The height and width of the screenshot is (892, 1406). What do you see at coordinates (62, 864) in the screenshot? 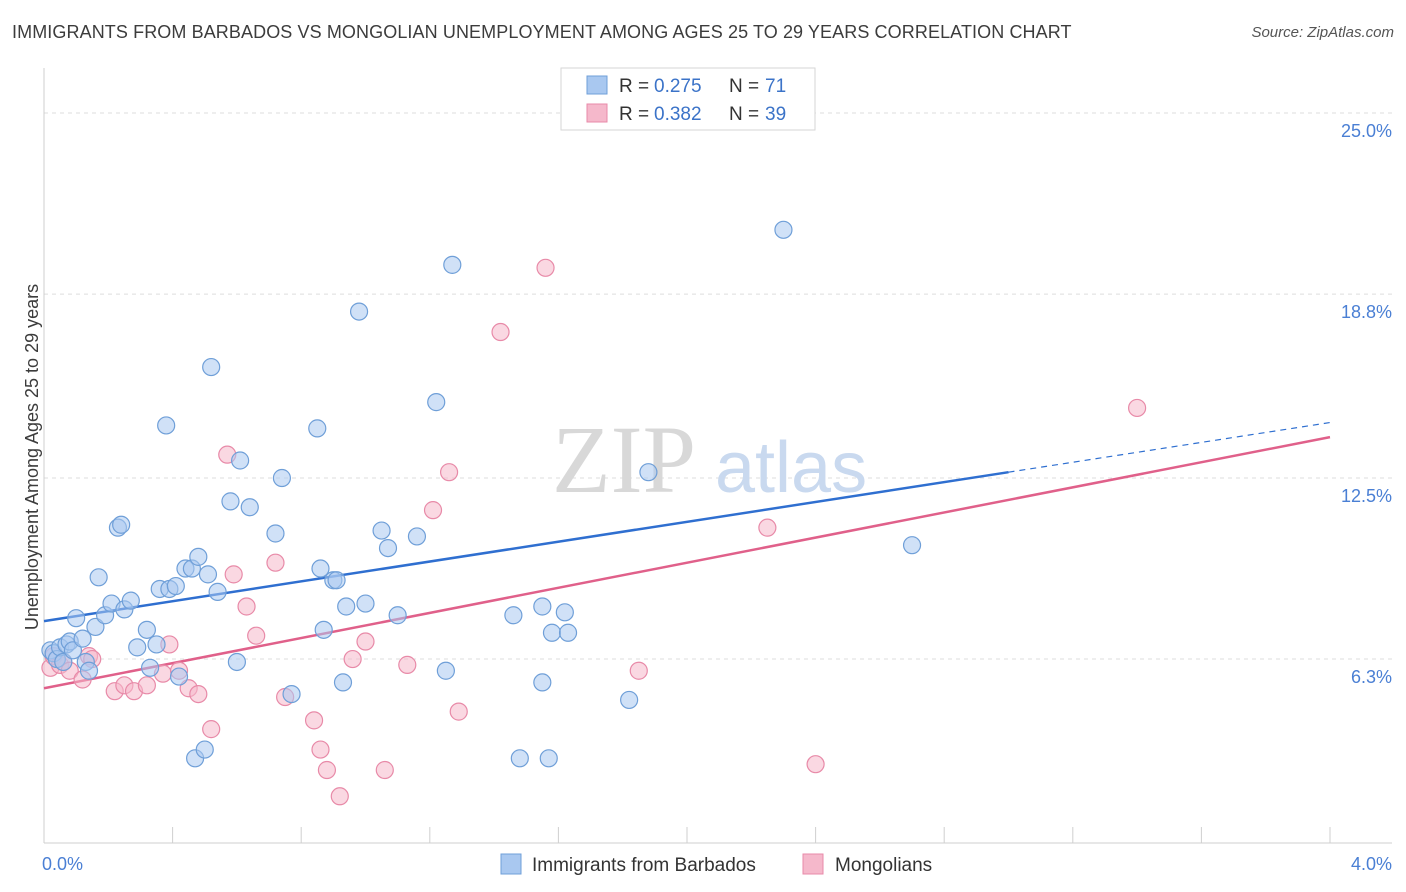
I see `x-tick-label-0: 0.0%` at bounding box center [62, 864].